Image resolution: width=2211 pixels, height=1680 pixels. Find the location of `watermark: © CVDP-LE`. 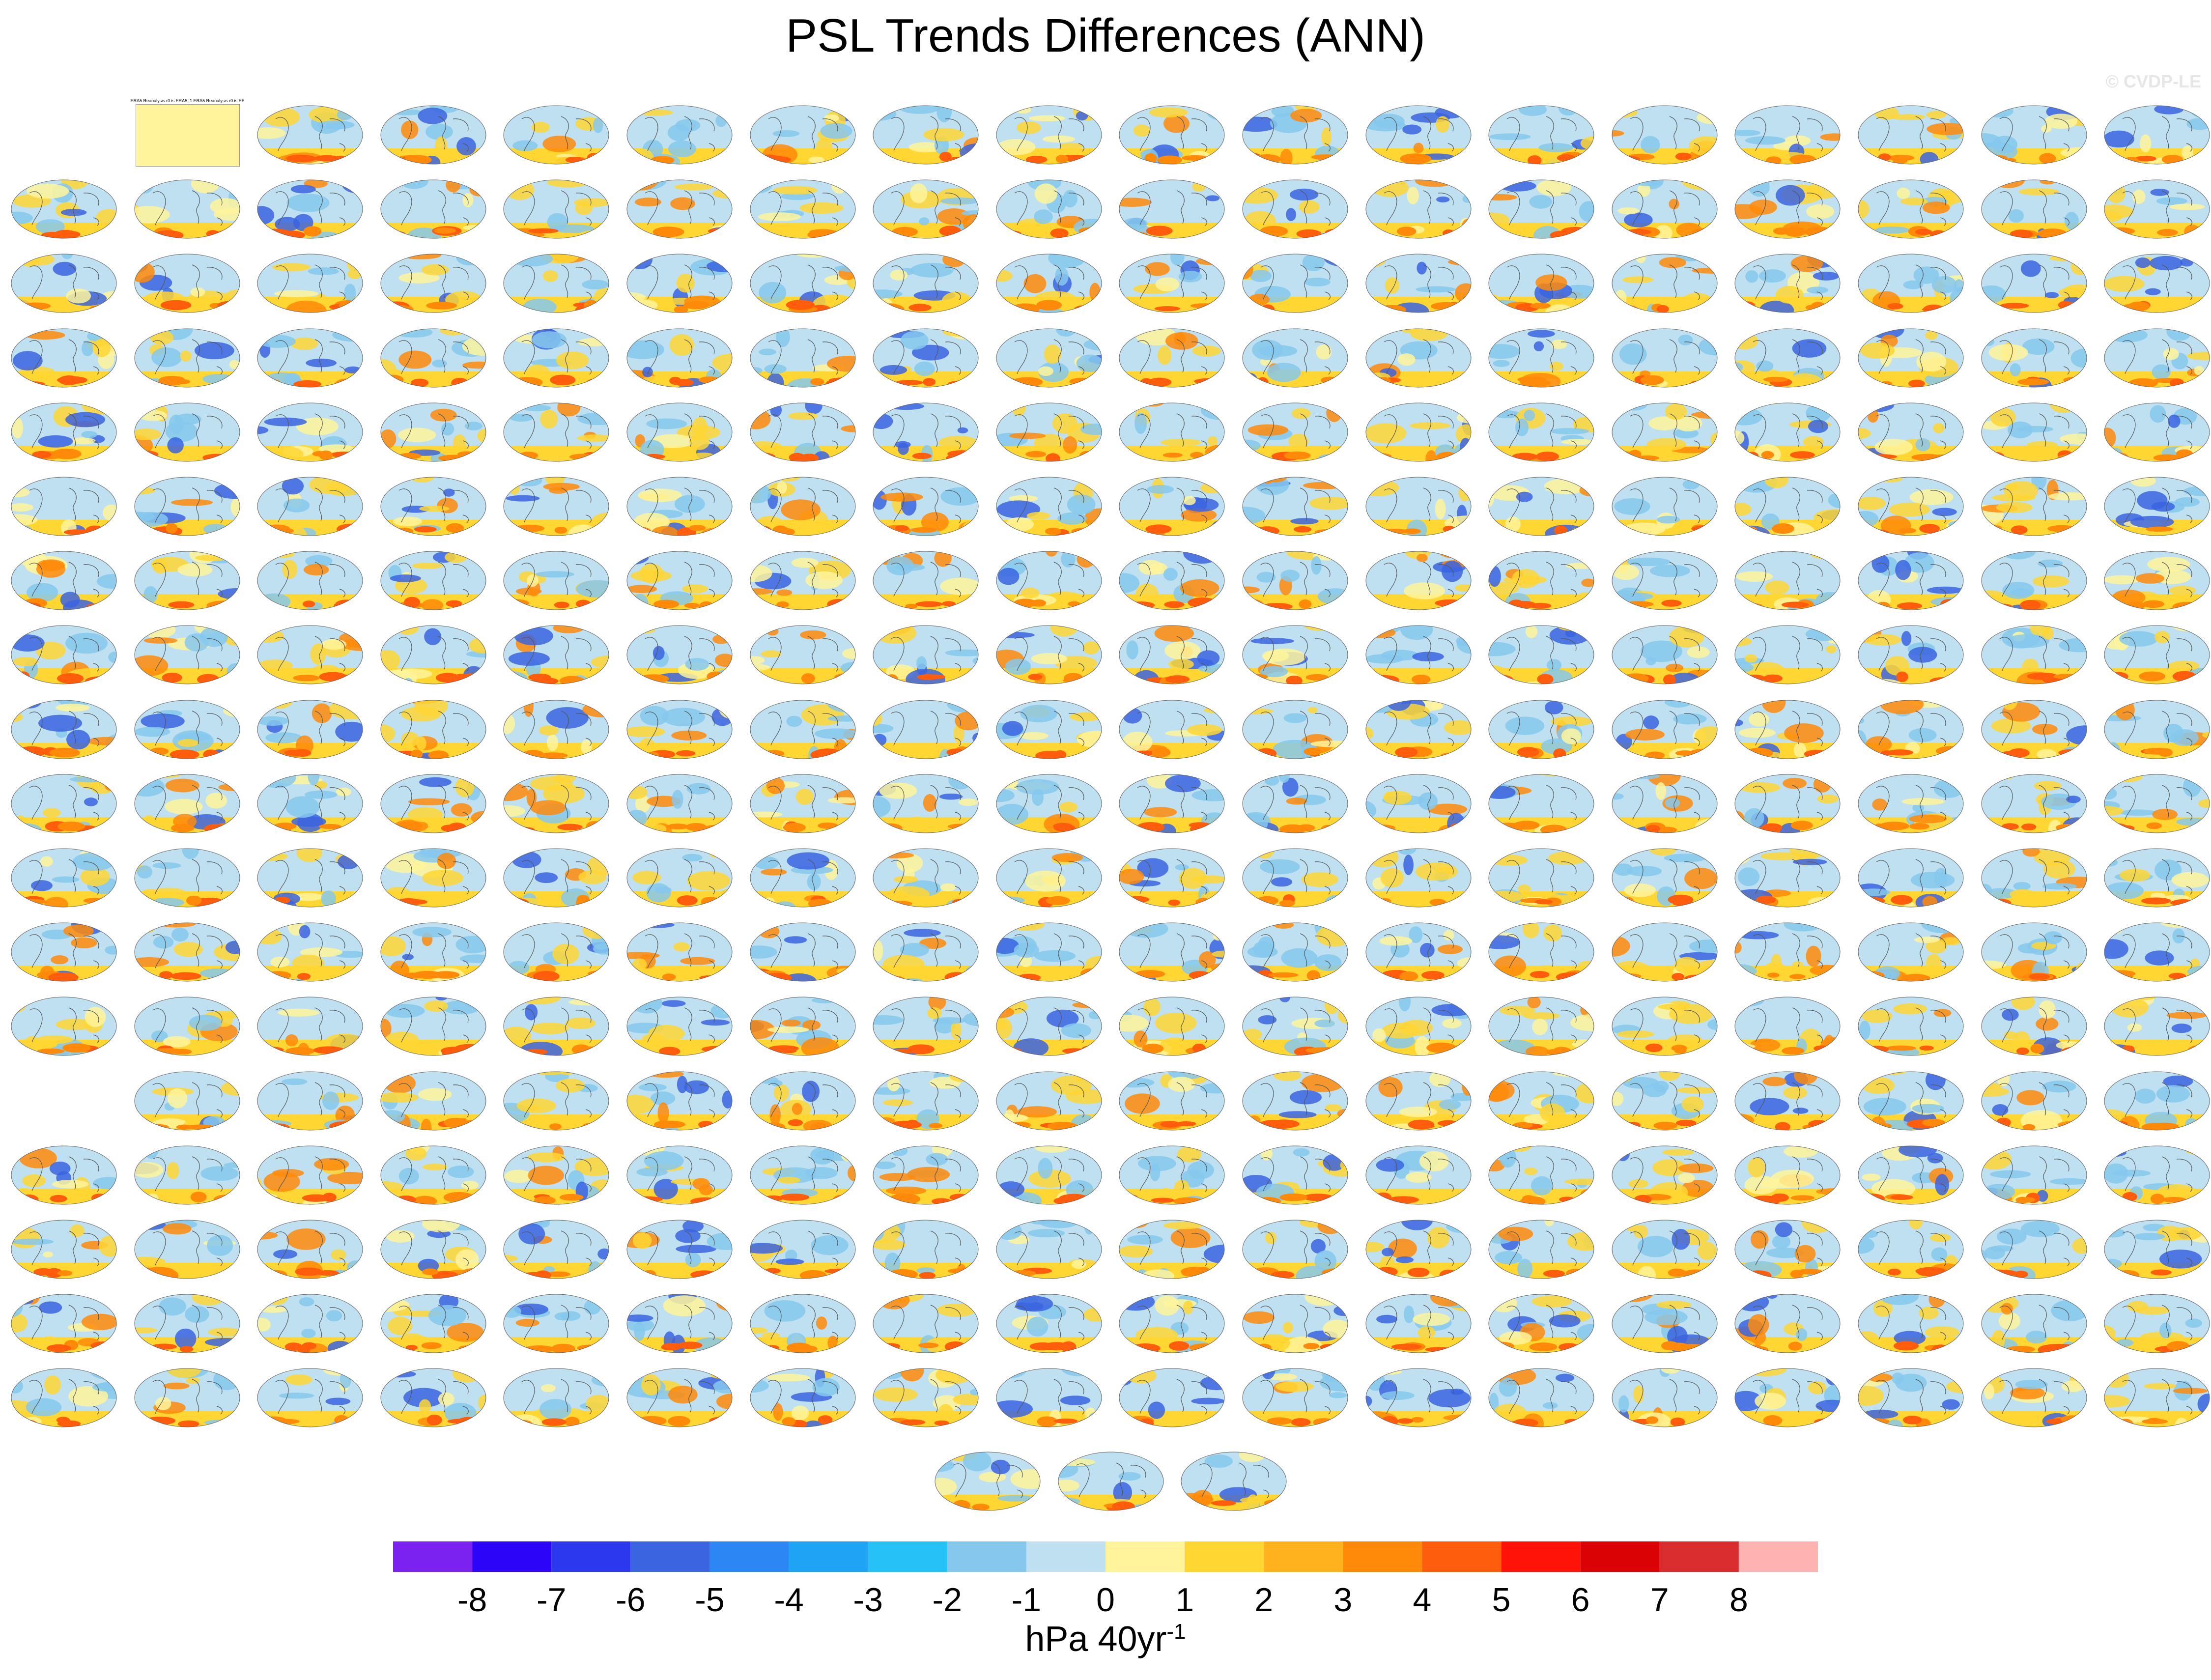

watermark: © CVDP-LE is located at coordinates (2153, 81).